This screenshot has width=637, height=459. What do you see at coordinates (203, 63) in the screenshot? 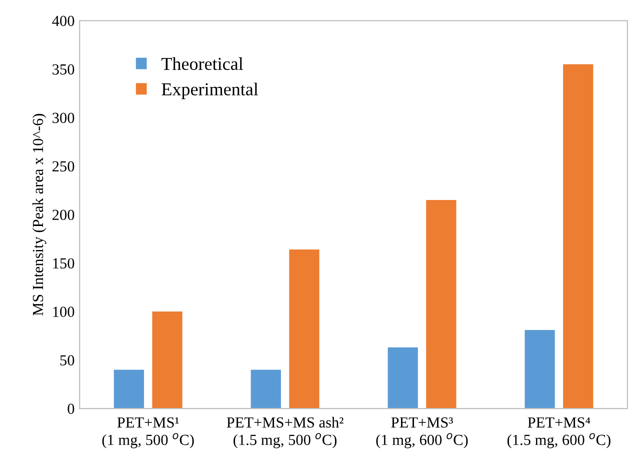
I see `legend-label: Theoretical` at bounding box center [203, 63].